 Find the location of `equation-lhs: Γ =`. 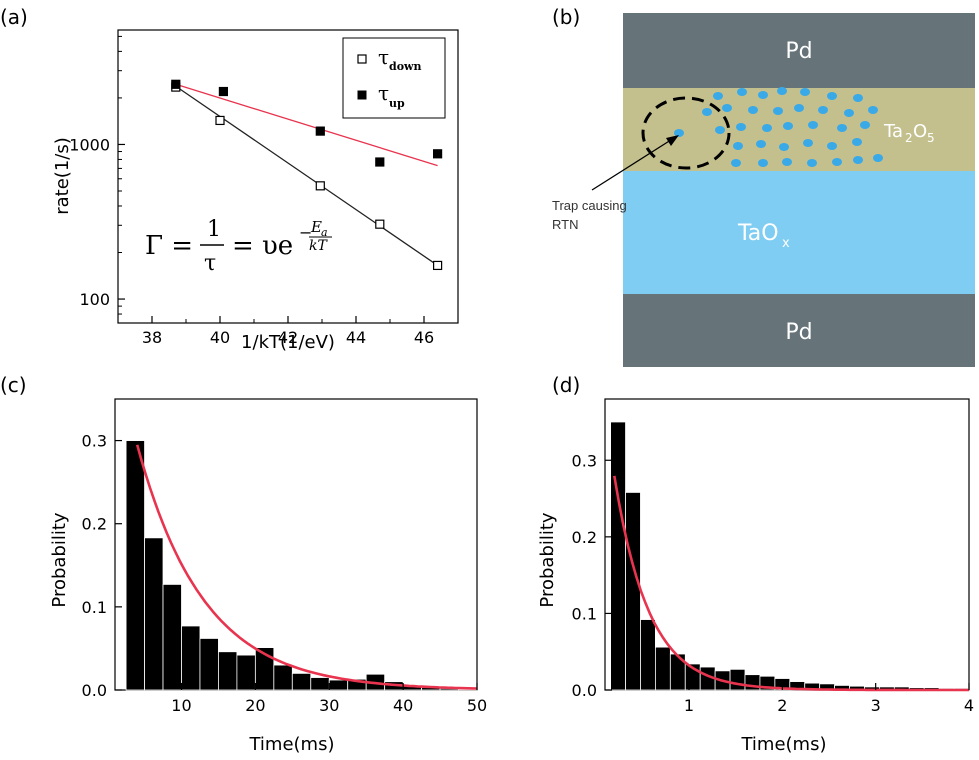

equation-lhs: Γ = is located at coordinates (169, 246).